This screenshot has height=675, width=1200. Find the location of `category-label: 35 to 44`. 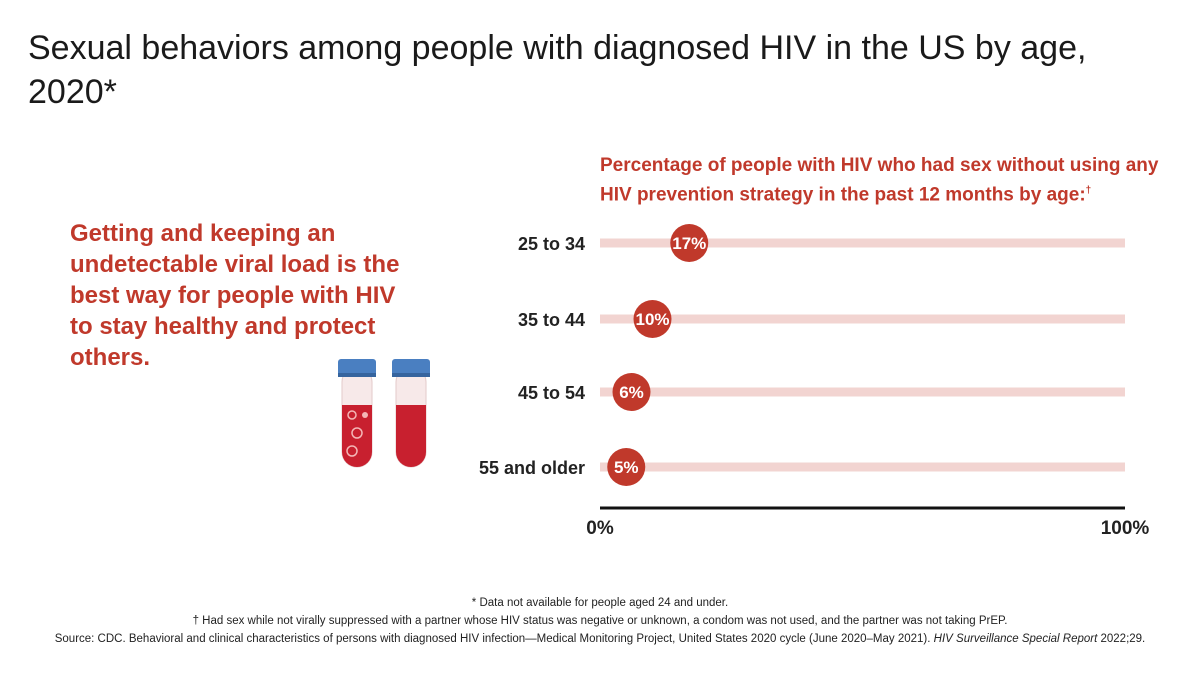

category-label: 35 to 44 is located at coordinates (551, 320).